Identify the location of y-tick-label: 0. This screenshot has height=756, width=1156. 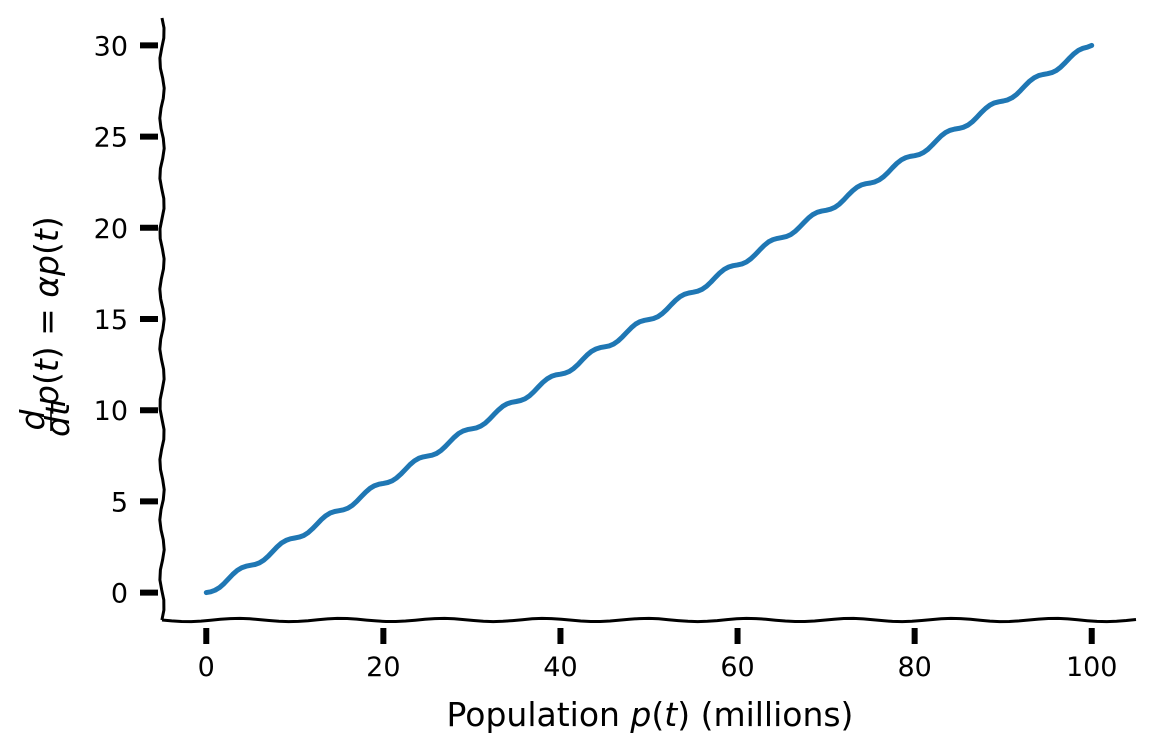
(119, 594).